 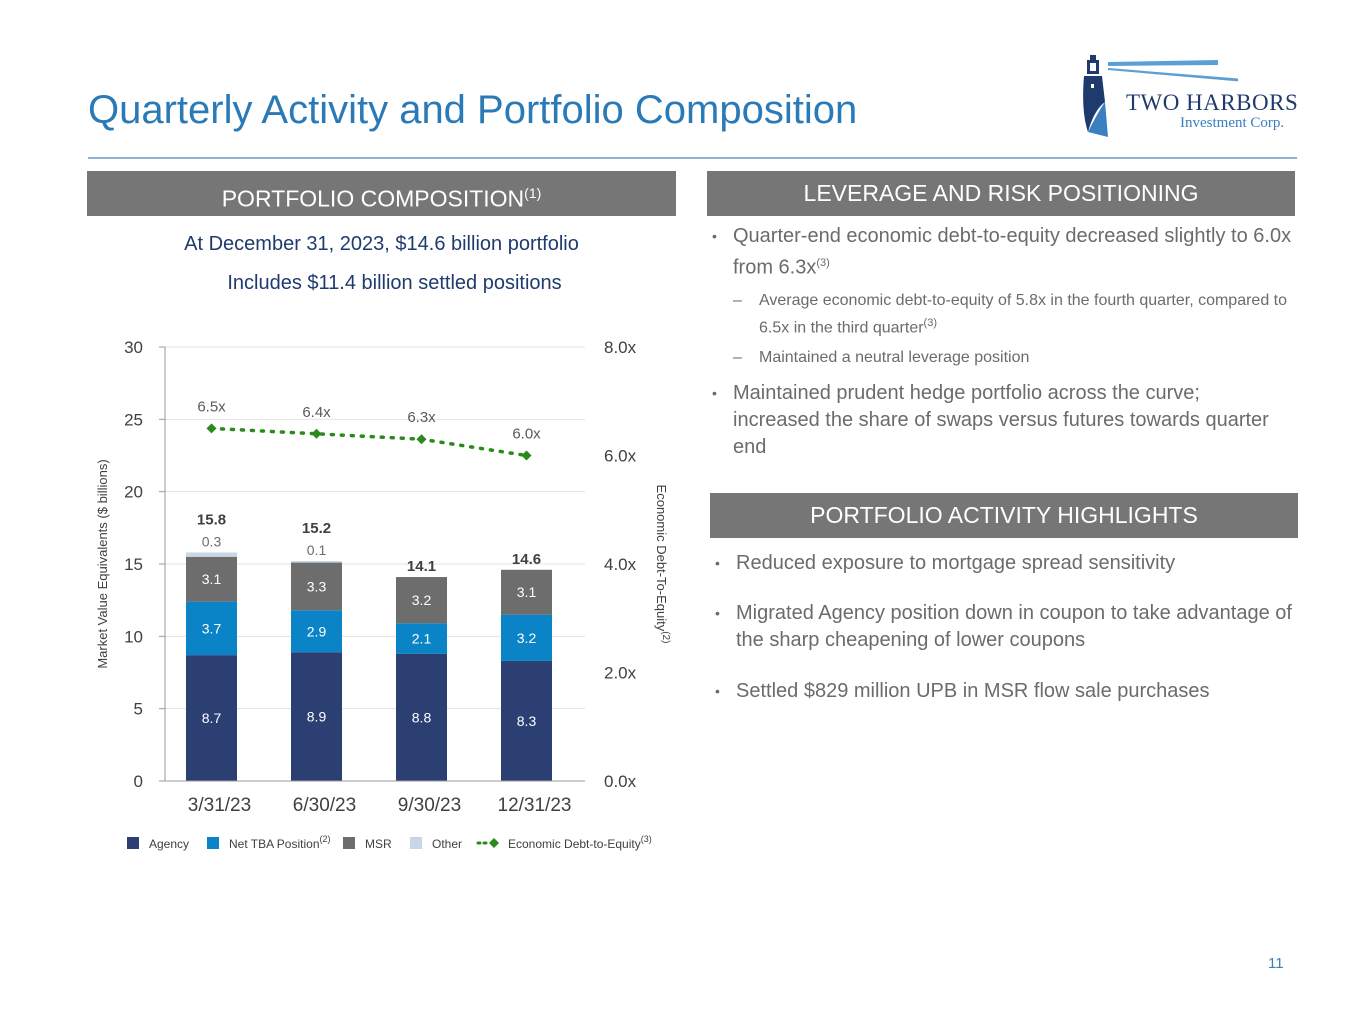 I want to click on bar-data-label: 3.2, so click(x=422, y=600).